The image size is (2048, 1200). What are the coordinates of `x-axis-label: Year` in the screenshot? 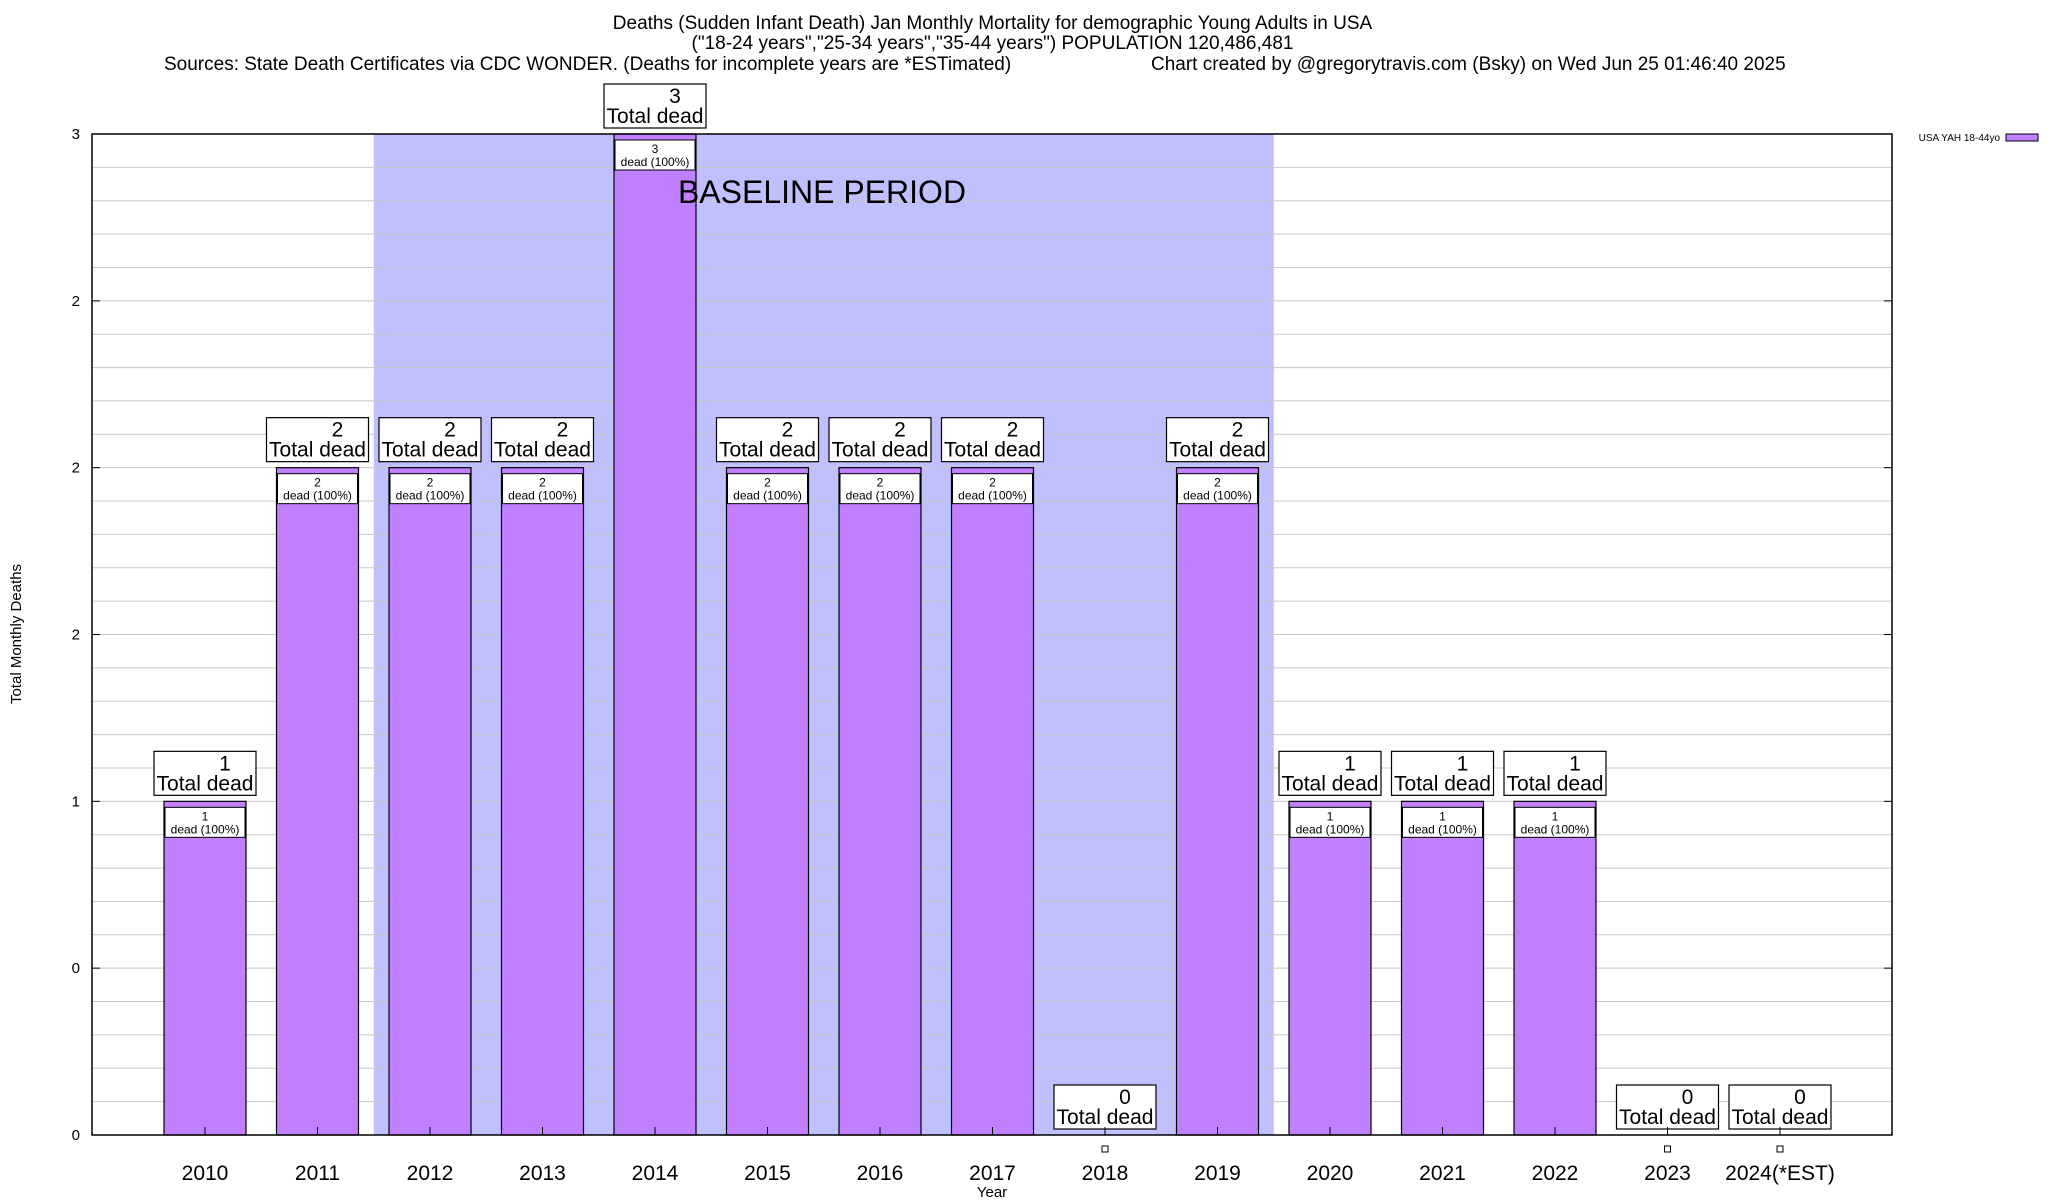 It's located at (992, 1192).